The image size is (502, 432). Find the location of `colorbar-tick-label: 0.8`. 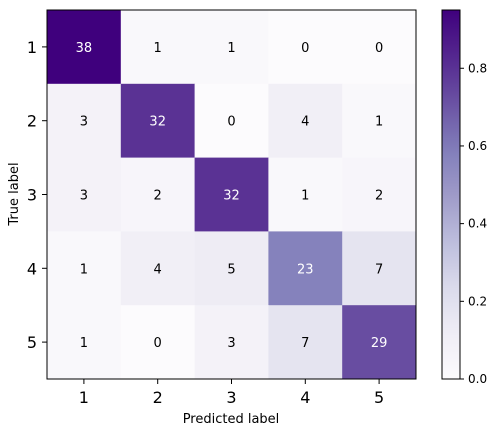

colorbar-tick-label: 0.8 is located at coordinates (477, 68).